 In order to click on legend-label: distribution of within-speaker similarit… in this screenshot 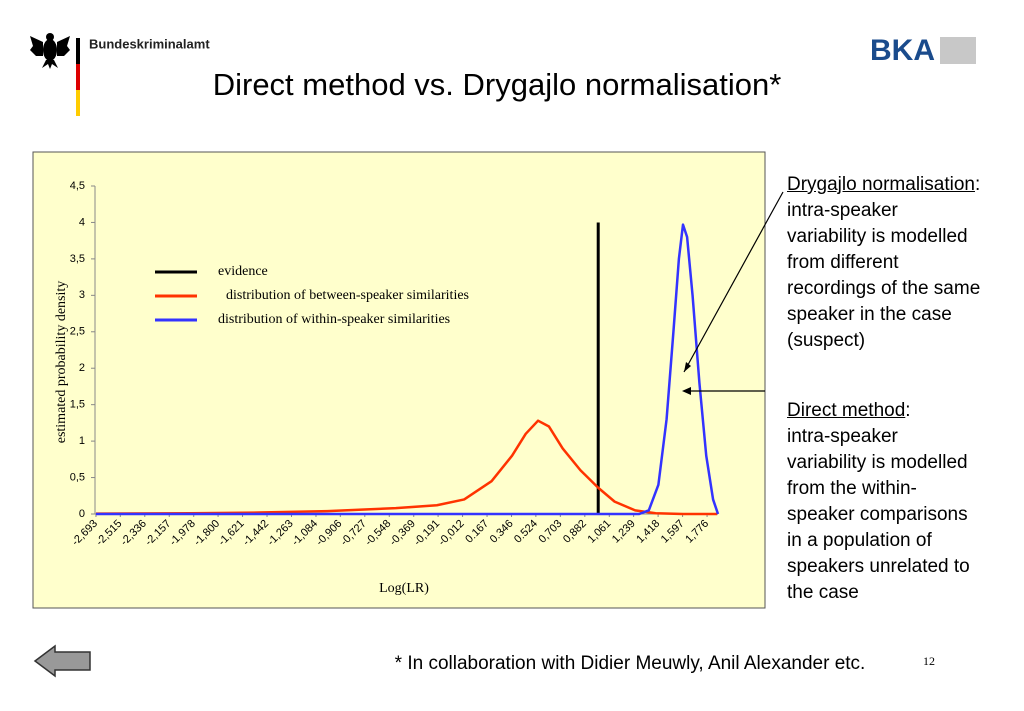, I will do `click(334, 319)`.